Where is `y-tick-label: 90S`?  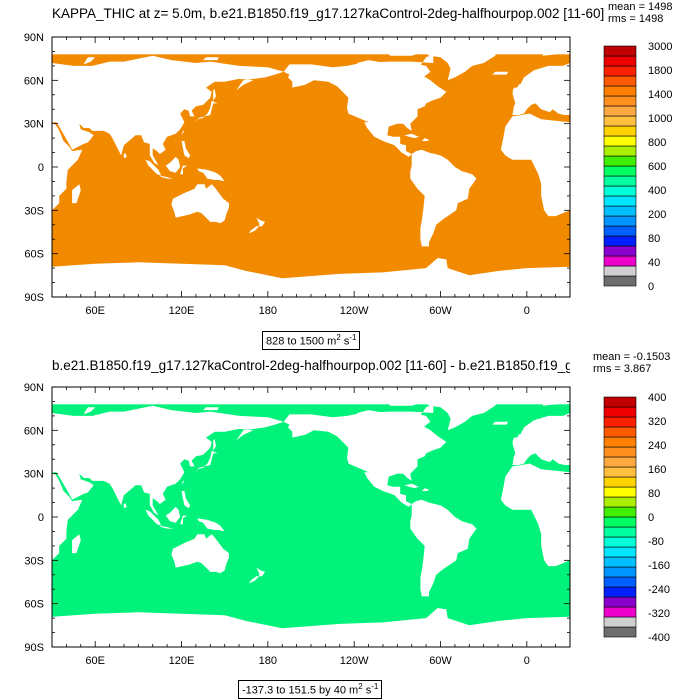
y-tick-label: 90S is located at coordinates (34, 648).